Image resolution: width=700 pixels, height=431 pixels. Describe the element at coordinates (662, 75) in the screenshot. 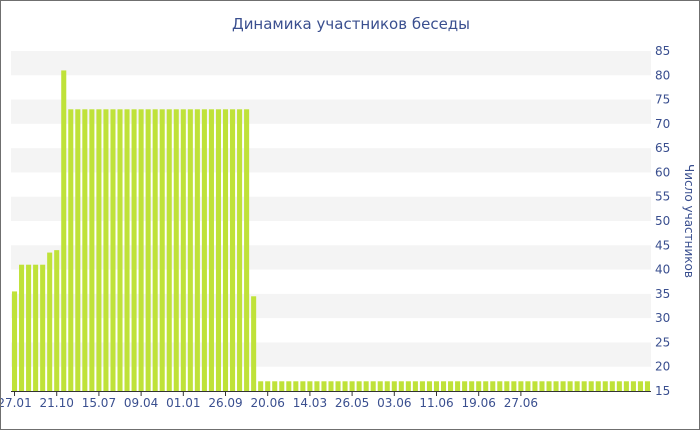

I see `y-tick-label: 80` at that location.